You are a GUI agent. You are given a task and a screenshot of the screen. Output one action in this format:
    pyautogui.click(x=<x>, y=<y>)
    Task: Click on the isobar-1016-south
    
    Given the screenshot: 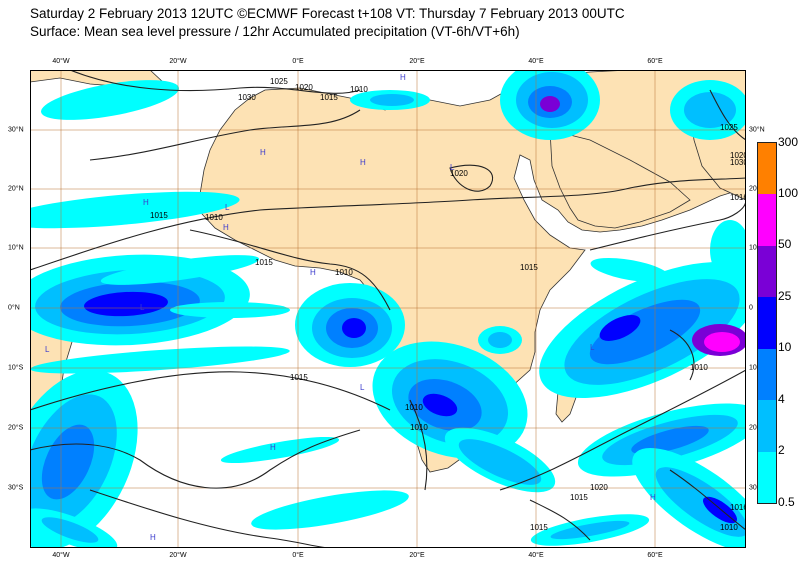 What is the action you would take?
    pyautogui.click(x=560, y=520)
    